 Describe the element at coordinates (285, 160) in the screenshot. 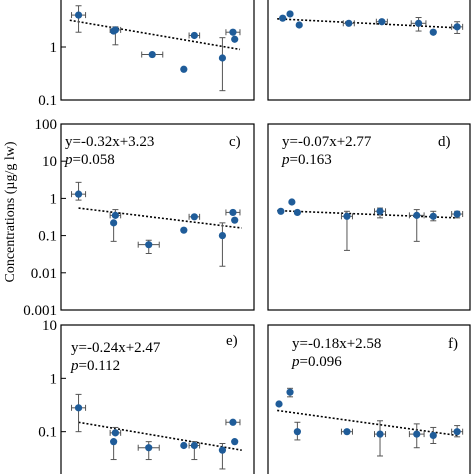

I see `p-symbol-d: p` at that location.